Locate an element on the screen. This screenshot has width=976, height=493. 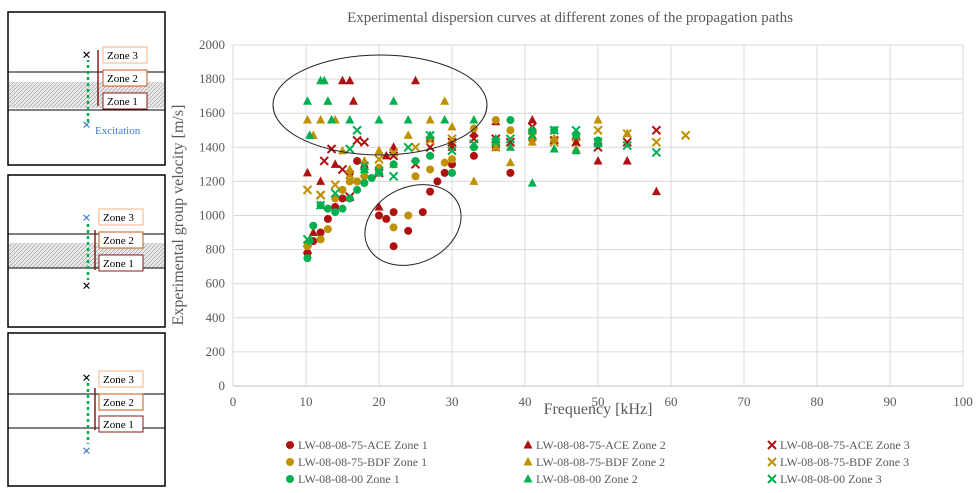
y-tick-label: 200 is located at coordinates (216, 351).